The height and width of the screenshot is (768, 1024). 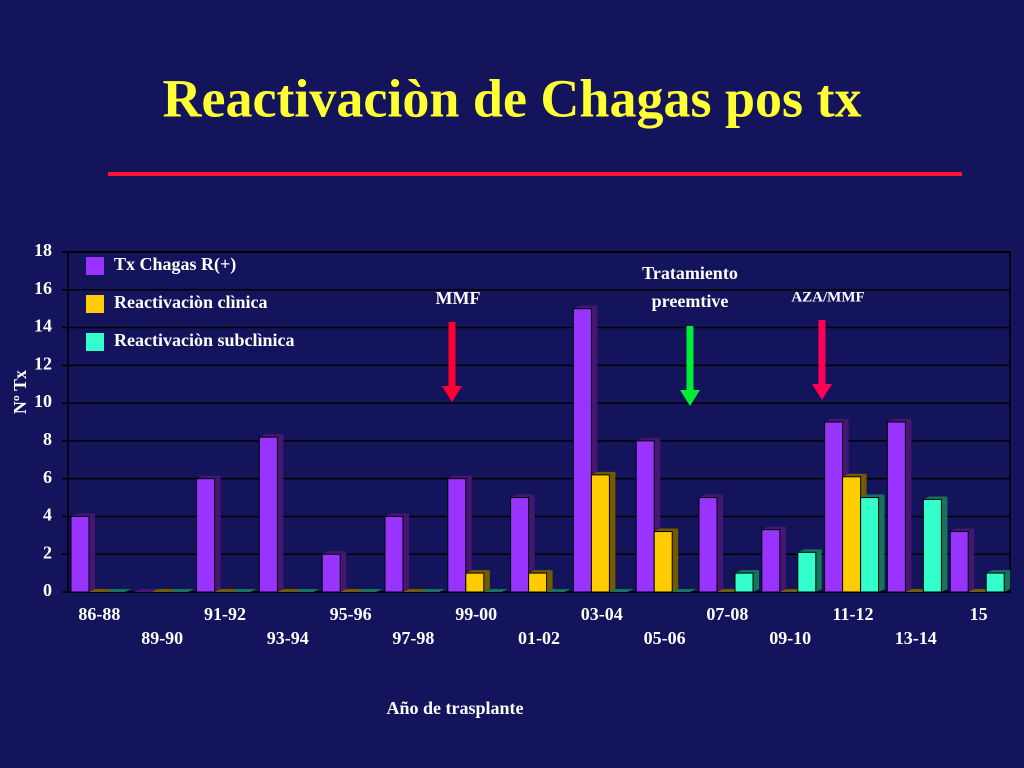 What do you see at coordinates (43, 363) in the screenshot?
I see `y-tick-label: 12` at bounding box center [43, 363].